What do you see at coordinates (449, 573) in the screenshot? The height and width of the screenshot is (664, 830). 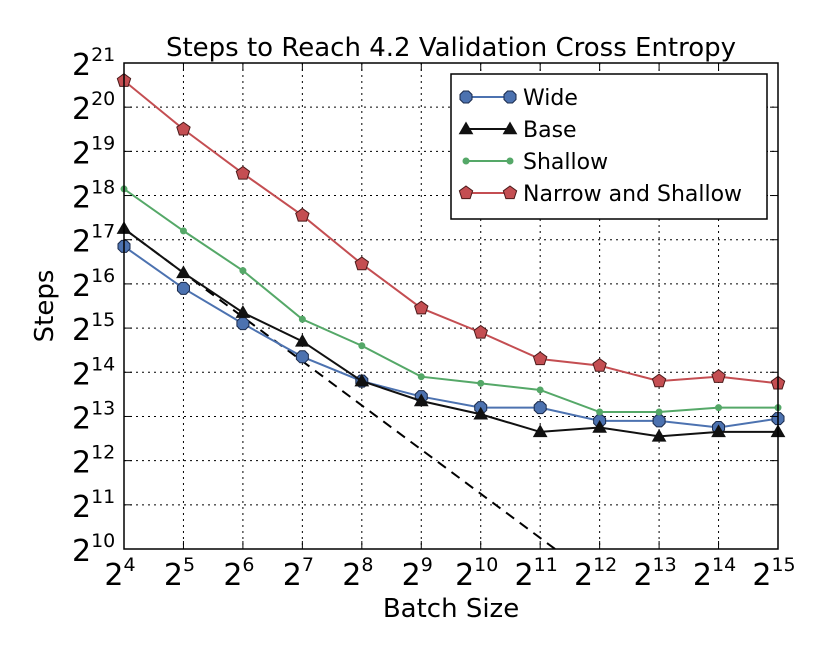 I see `x-tick-labels: 24 25 26 27 28 29 210 211 212 213 214 215` at bounding box center [449, 573].